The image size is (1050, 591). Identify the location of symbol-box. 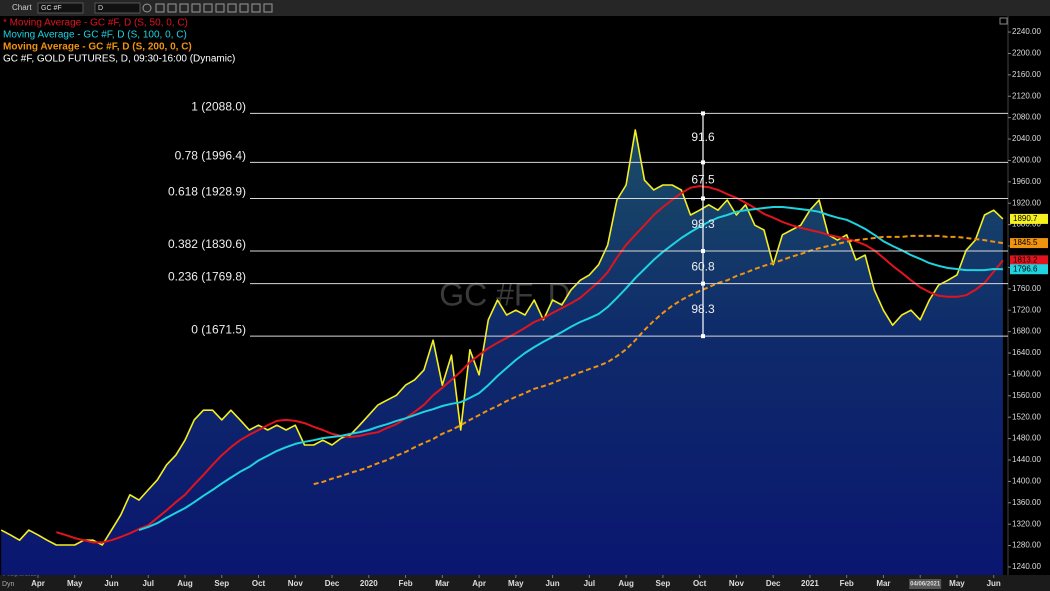
(60, 8).